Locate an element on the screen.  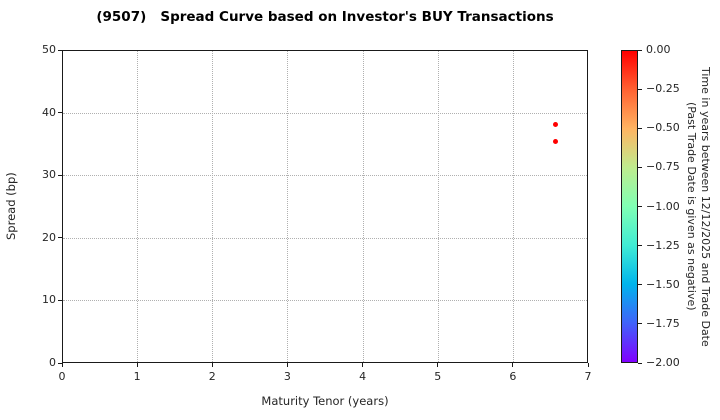
colorbar-tick-label: −1.50 is located at coordinates (663, 284).